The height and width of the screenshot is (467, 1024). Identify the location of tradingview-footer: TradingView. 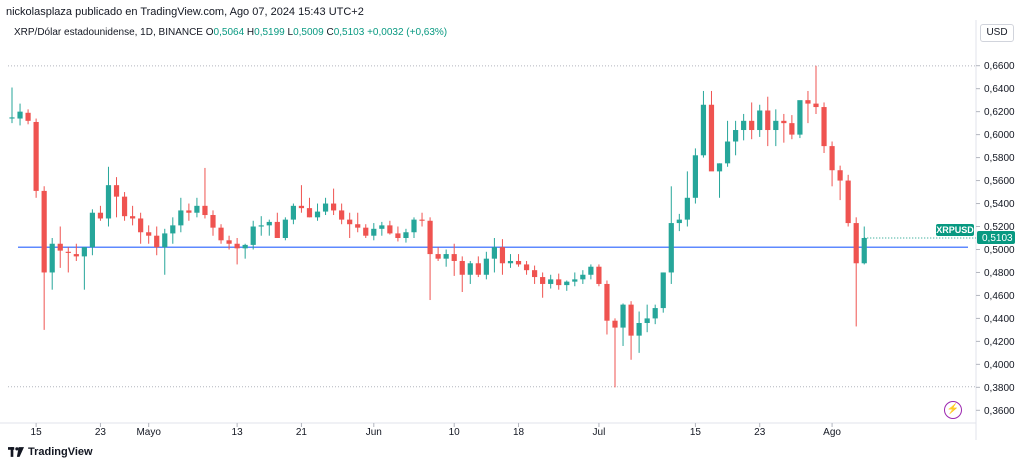
(50, 452).